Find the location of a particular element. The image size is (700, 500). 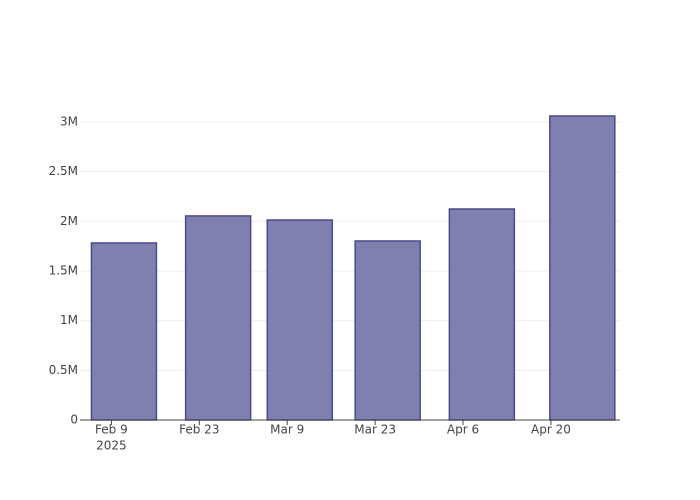

y-tick-label: 1M is located at coordinates (69, 320).